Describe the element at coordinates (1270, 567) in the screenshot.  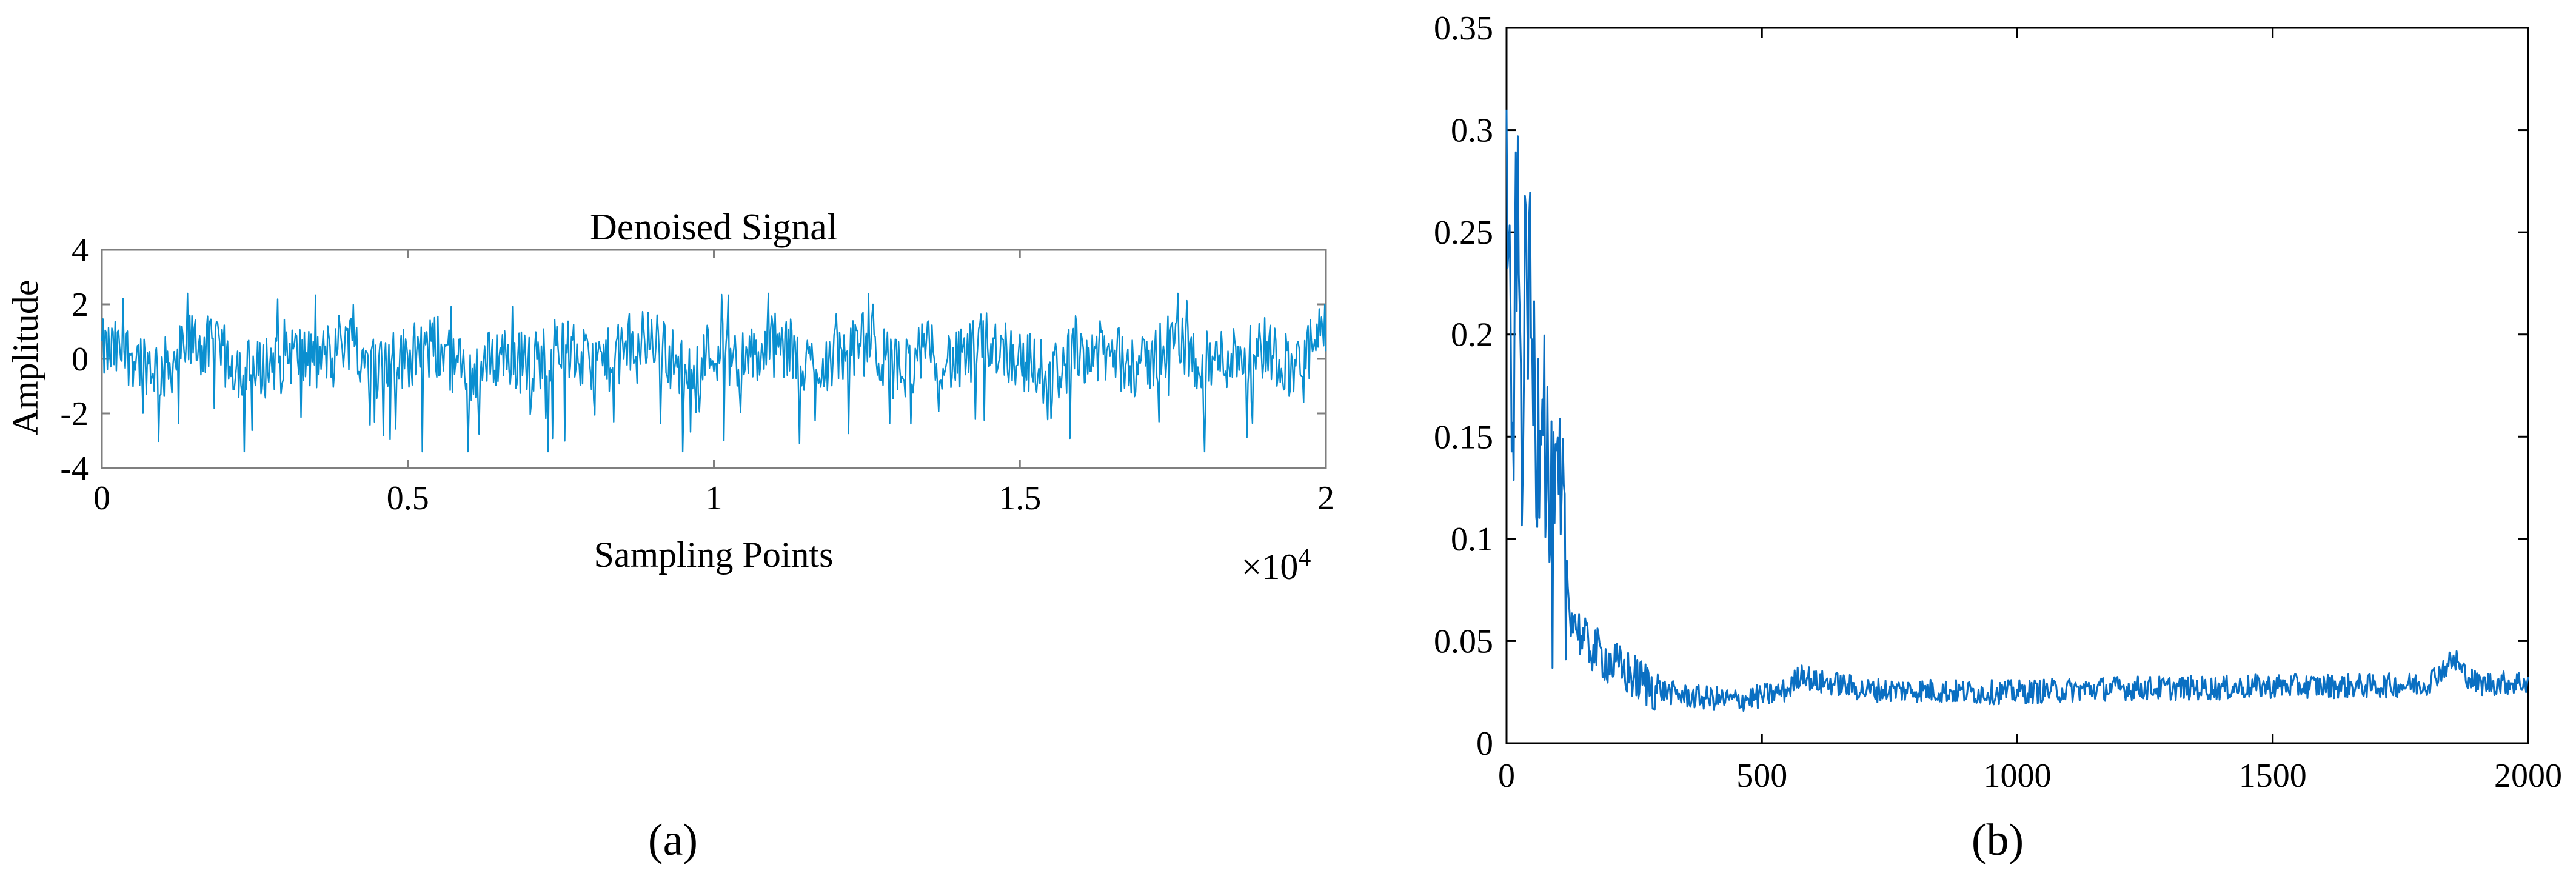
I see `x-exponent-base: ×10` at that location.